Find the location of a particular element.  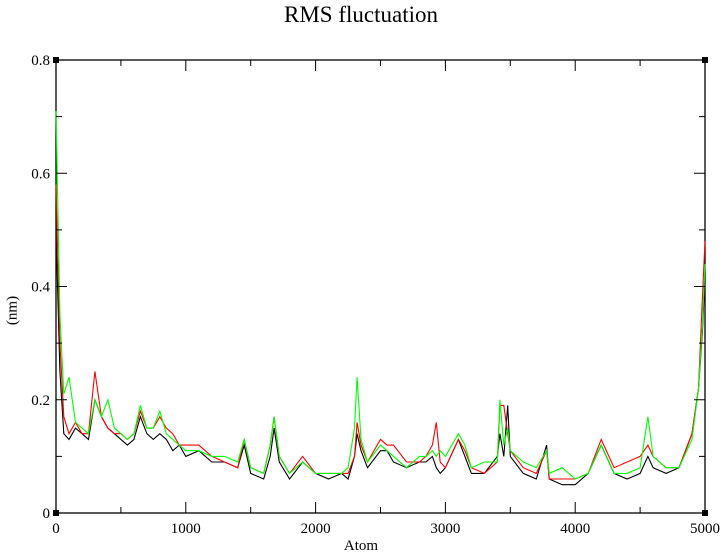

x-axis-label: Atom is located at coordinates (361, 546).